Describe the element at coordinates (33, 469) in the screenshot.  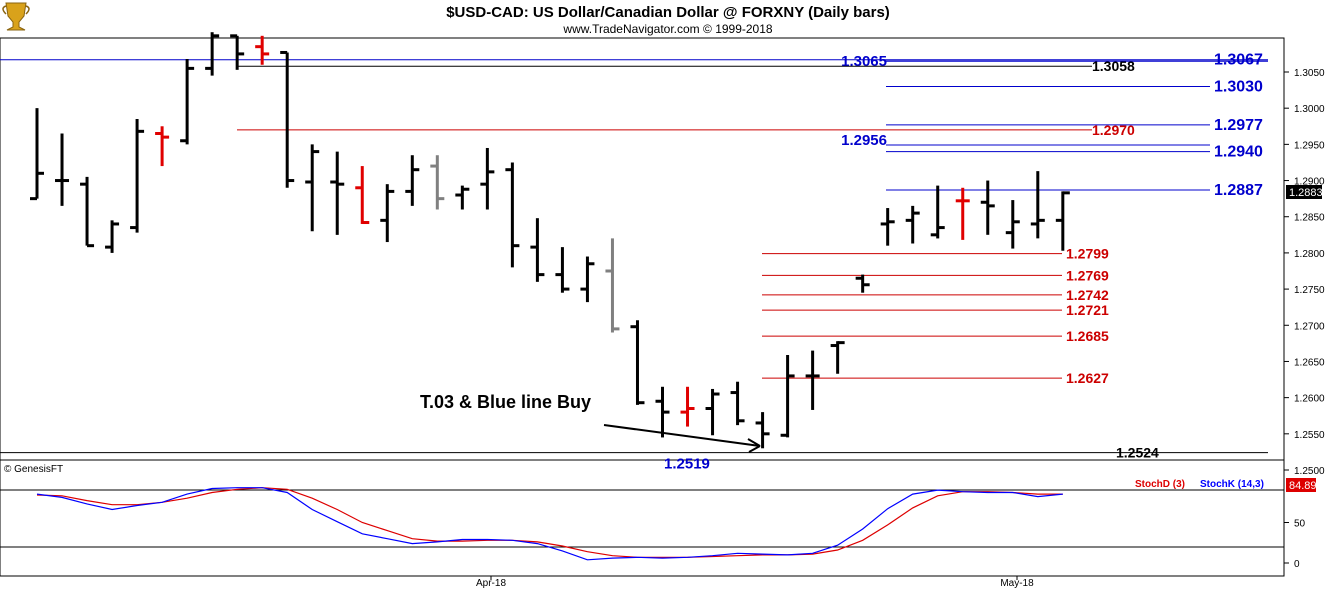
I see `stoch-source-label: © GenesisFT` at that location.